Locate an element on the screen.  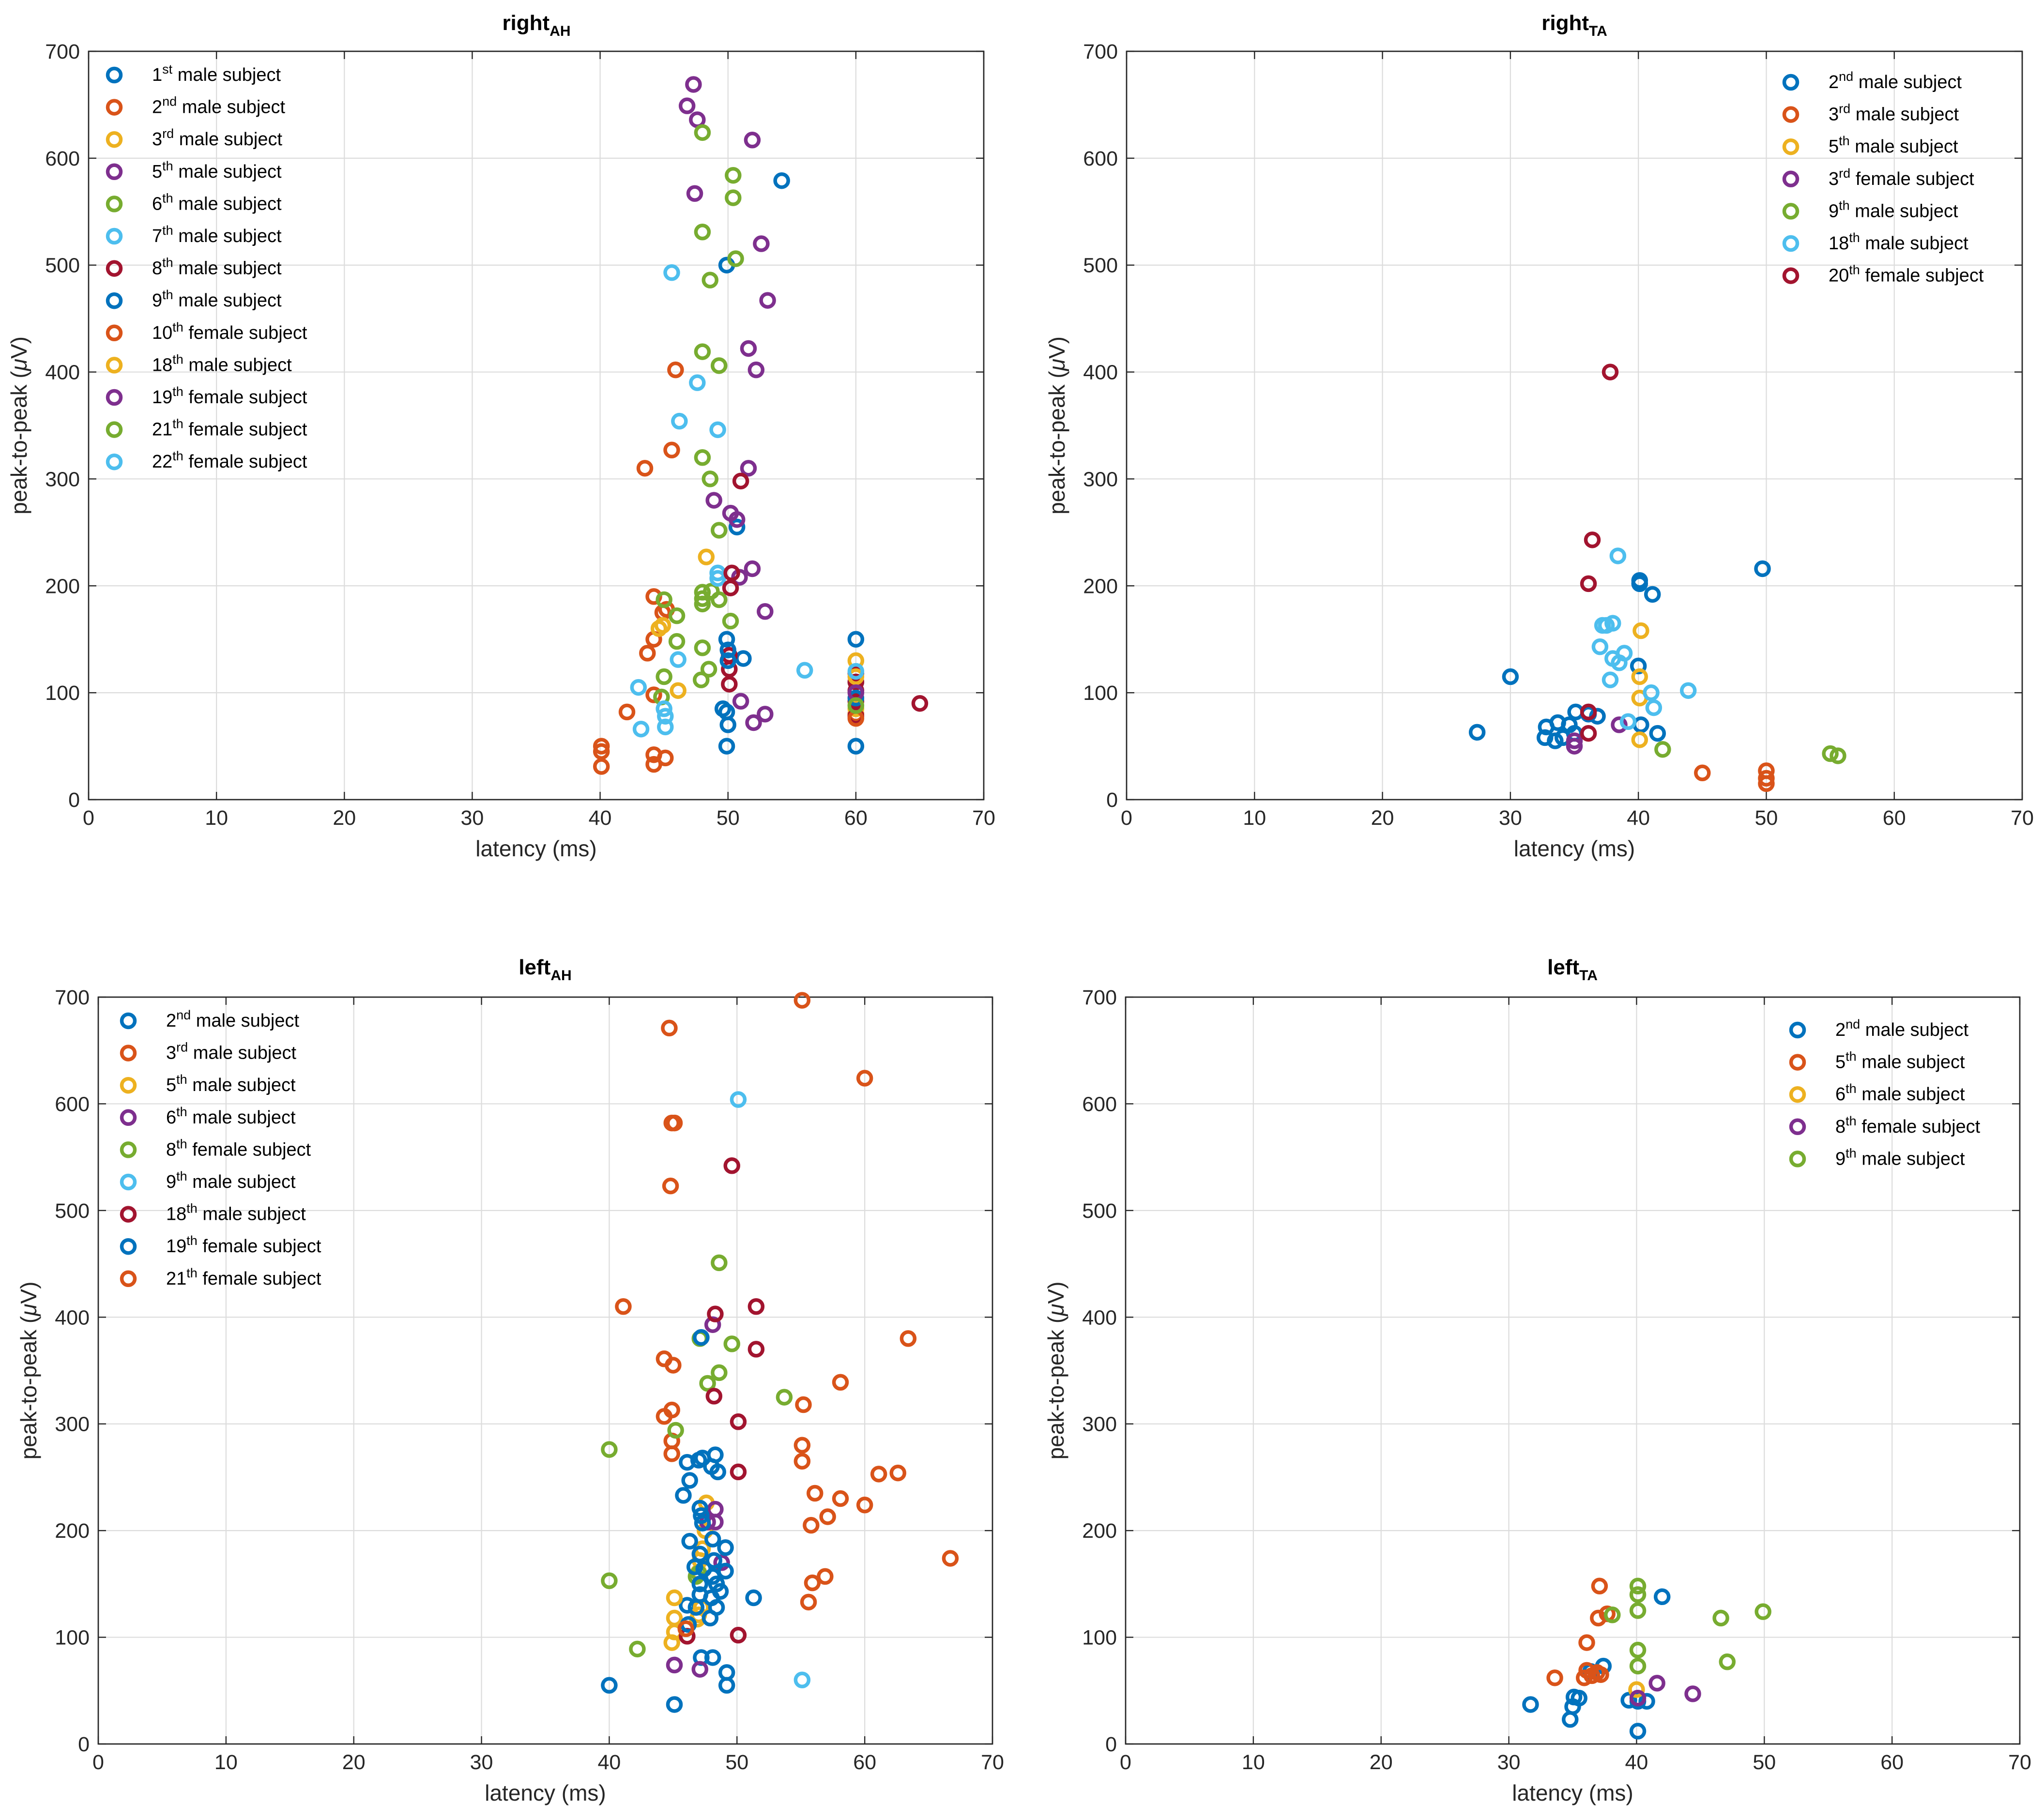
y-tick-label: 500 is located at coordinates (72, 1211).